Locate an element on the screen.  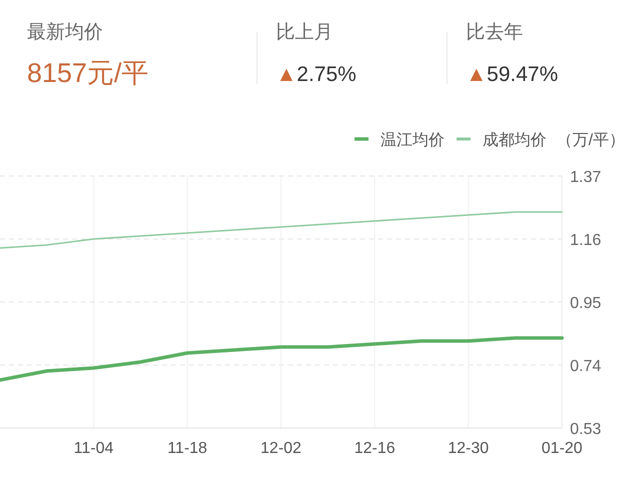
x-tick-label: 01-20 is located at coordinates (562, 448).